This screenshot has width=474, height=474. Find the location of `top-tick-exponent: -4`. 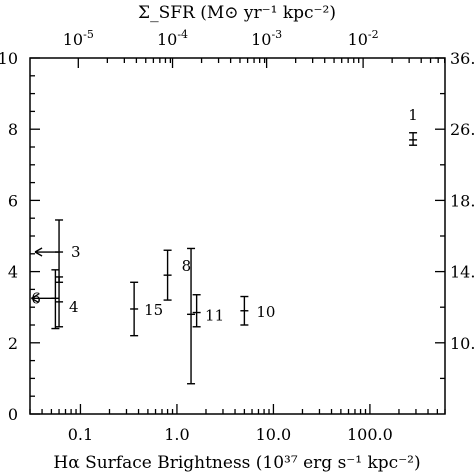

top-tick-exponent: -4 is located at coordinates (182, 34).